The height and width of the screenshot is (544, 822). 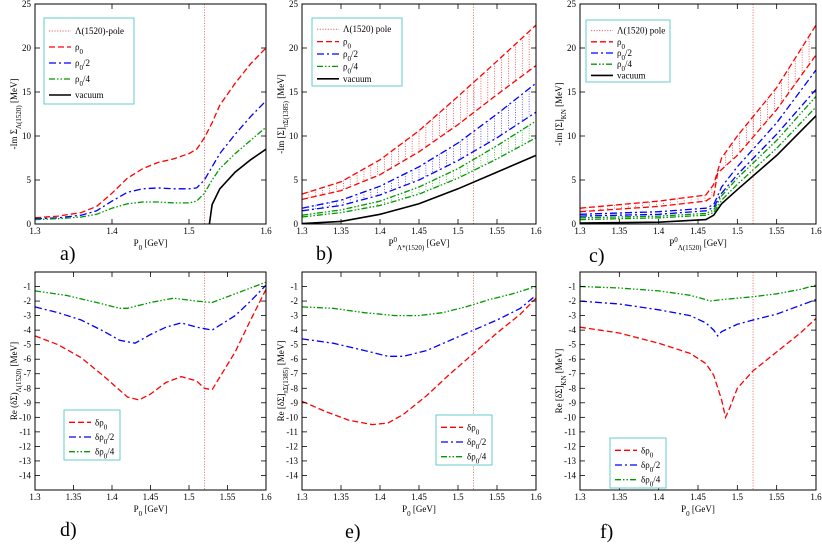 What do you see at coordinates (25, 432) in the screenshot?
I see `y-tick-label: -11` at bounding box center [25, 432].